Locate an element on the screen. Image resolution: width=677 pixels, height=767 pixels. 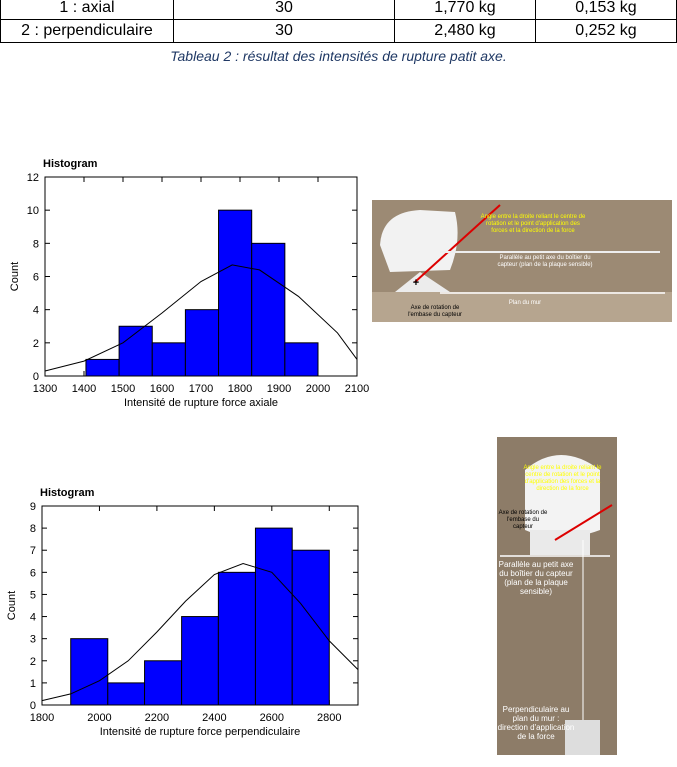
y-tick-label: 3 is located at coordinates (33, 640).